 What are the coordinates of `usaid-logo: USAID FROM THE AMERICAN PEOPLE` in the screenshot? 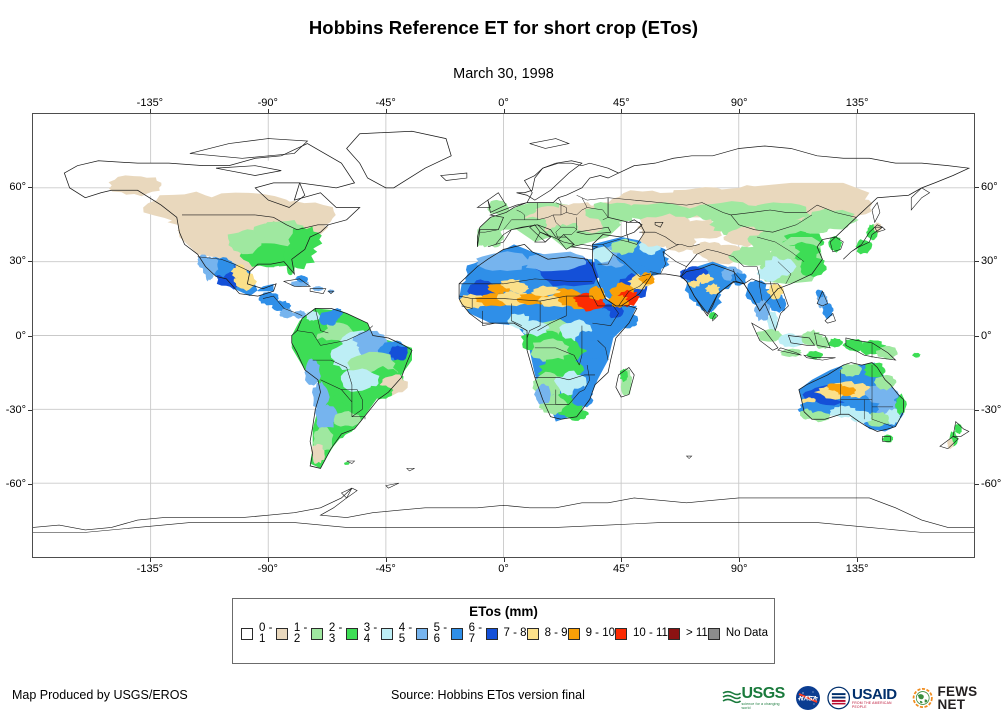 It's located at (866, 698).